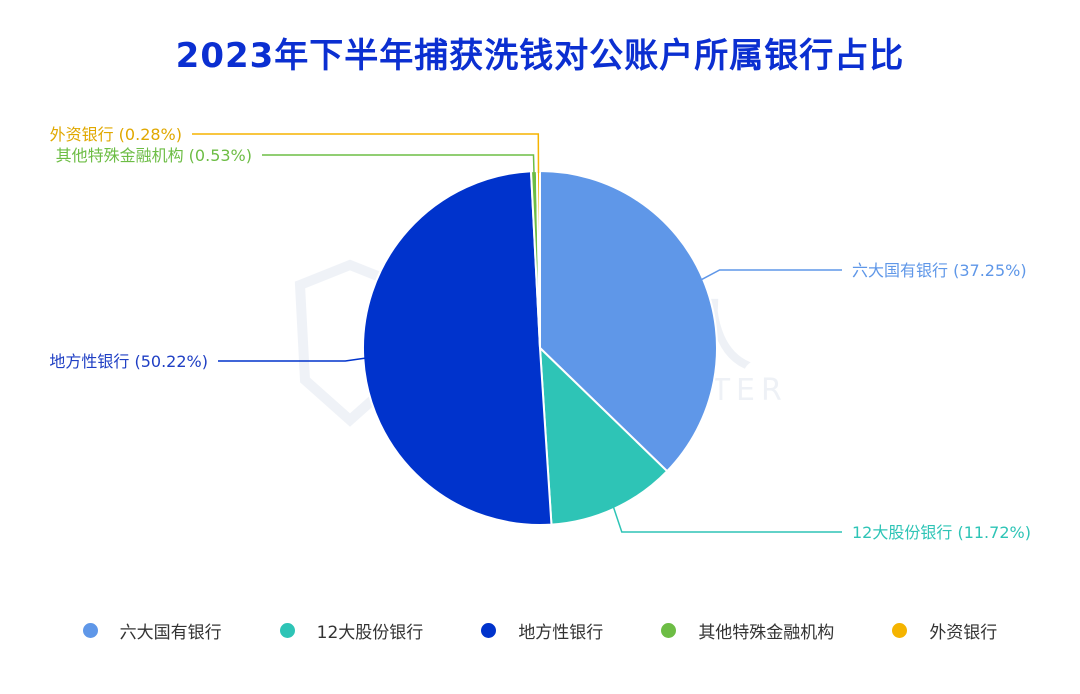  Describe the element at coordinates (939, 270) in the screenshot. I see `data-label-0: 六大国有银行 (37.25%)` at that location.